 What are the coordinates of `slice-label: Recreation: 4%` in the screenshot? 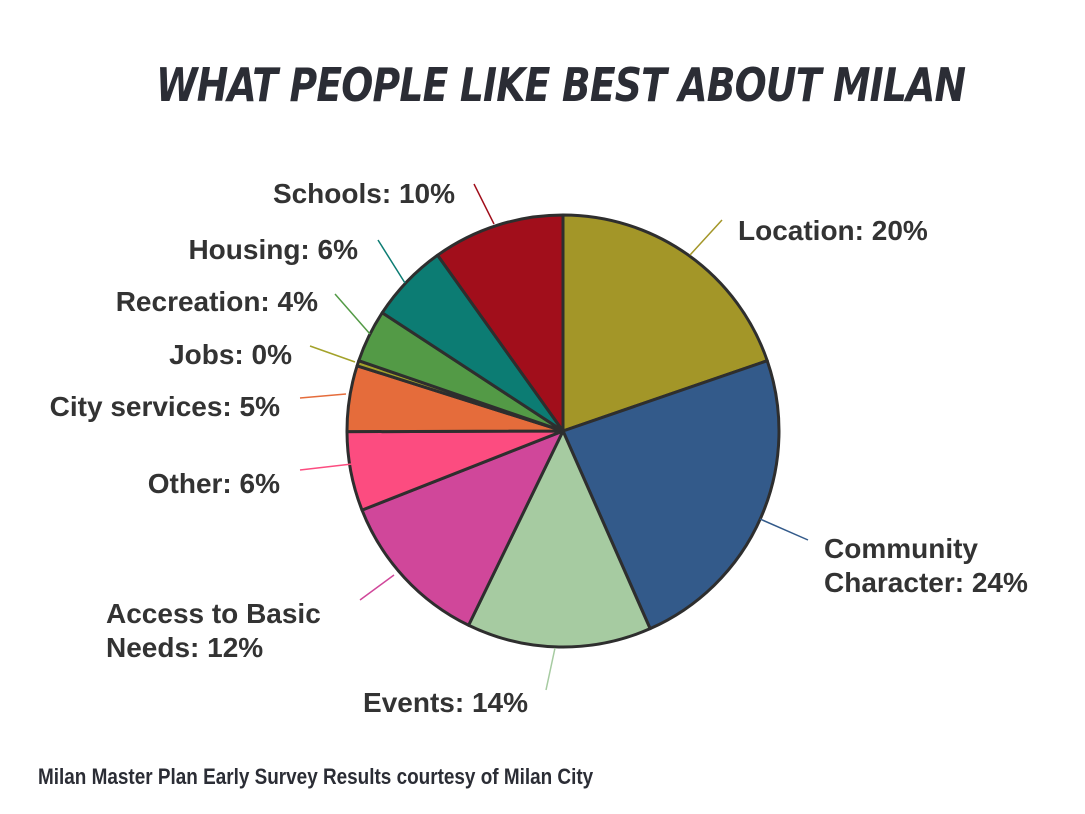 It's located at (217, 301).